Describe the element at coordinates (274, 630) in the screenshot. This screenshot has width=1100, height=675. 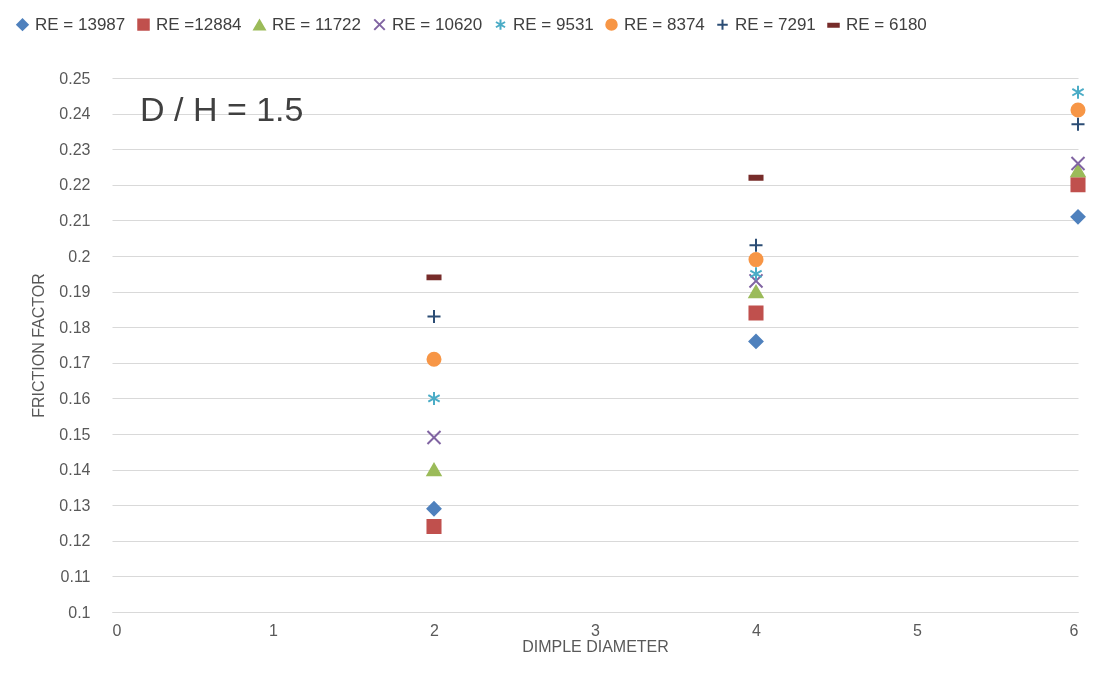
I see `x-tick-label: 1` at that location.